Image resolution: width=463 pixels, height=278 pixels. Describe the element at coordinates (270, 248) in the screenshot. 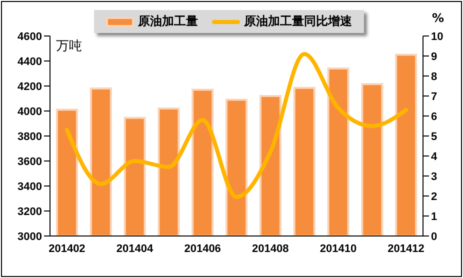

I see `x-tick-label: 201408` at that location.